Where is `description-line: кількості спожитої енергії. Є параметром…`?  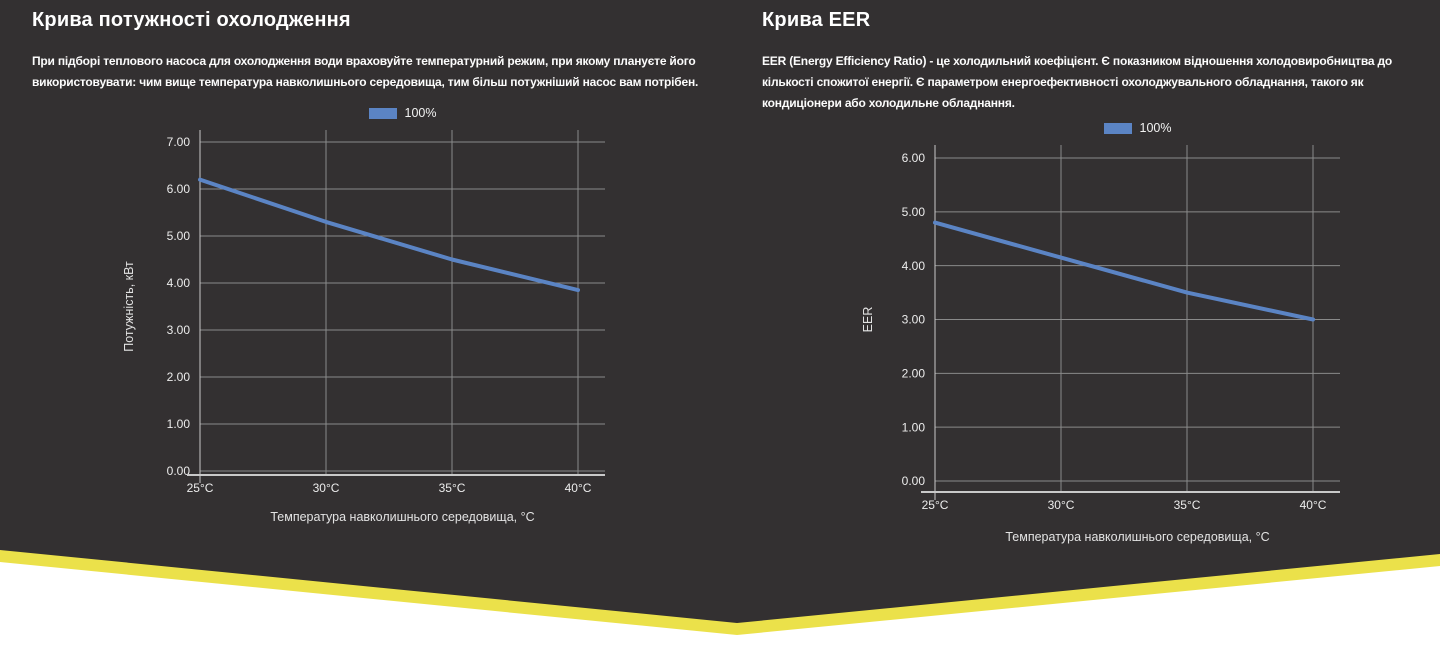
description-line: кількості спожитої енергії. Є параметром… is located at coordinates (1063, 82).